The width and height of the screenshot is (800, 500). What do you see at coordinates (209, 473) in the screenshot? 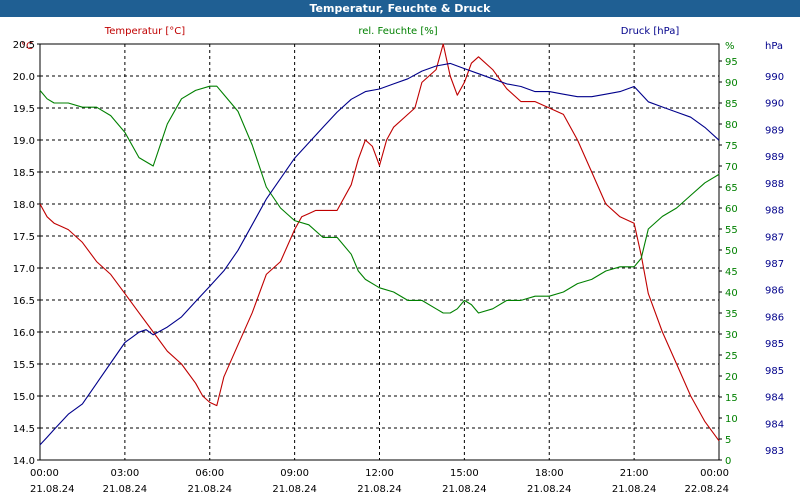
I see `x-tick-label: 06:00` at bounding box center [209, 473].